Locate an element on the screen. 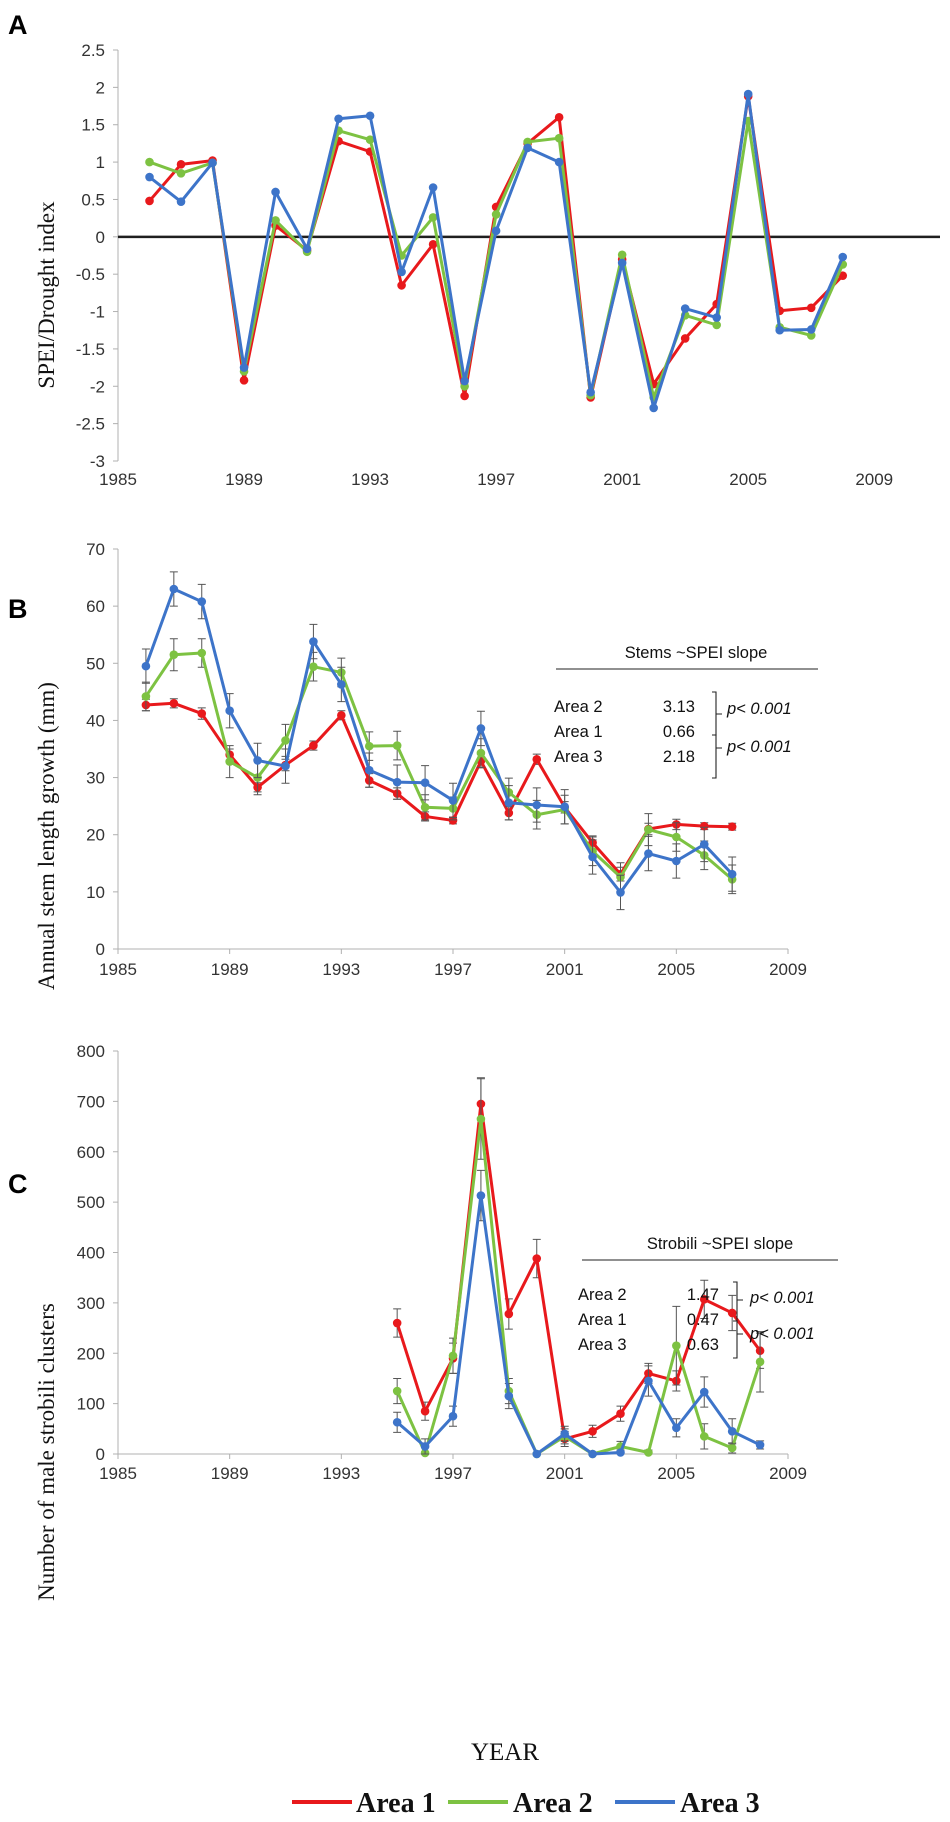 Image resolution: width=950 pixels, height=1822 pixels. stats-b-row-1-area: Area 2 is located at coordinates (578, 707).